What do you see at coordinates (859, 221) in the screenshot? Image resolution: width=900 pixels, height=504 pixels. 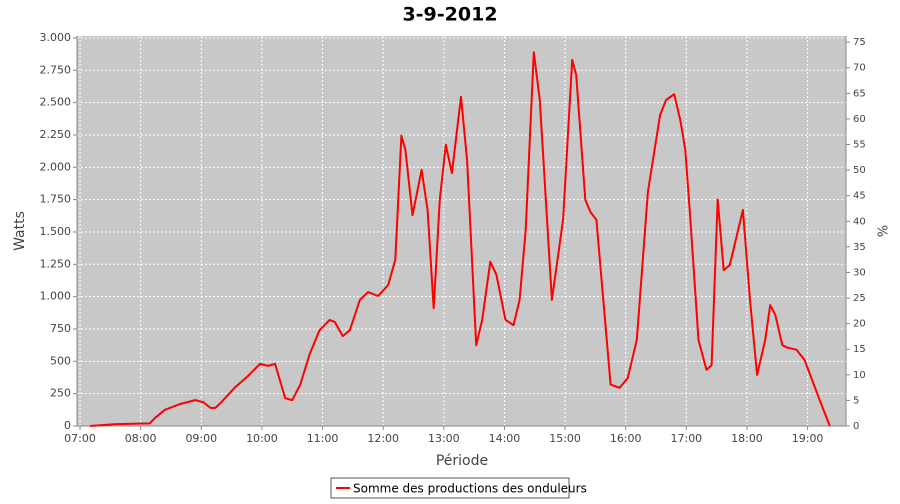 I see `y2-tick-label: 40` at bounding box center [859, 221].